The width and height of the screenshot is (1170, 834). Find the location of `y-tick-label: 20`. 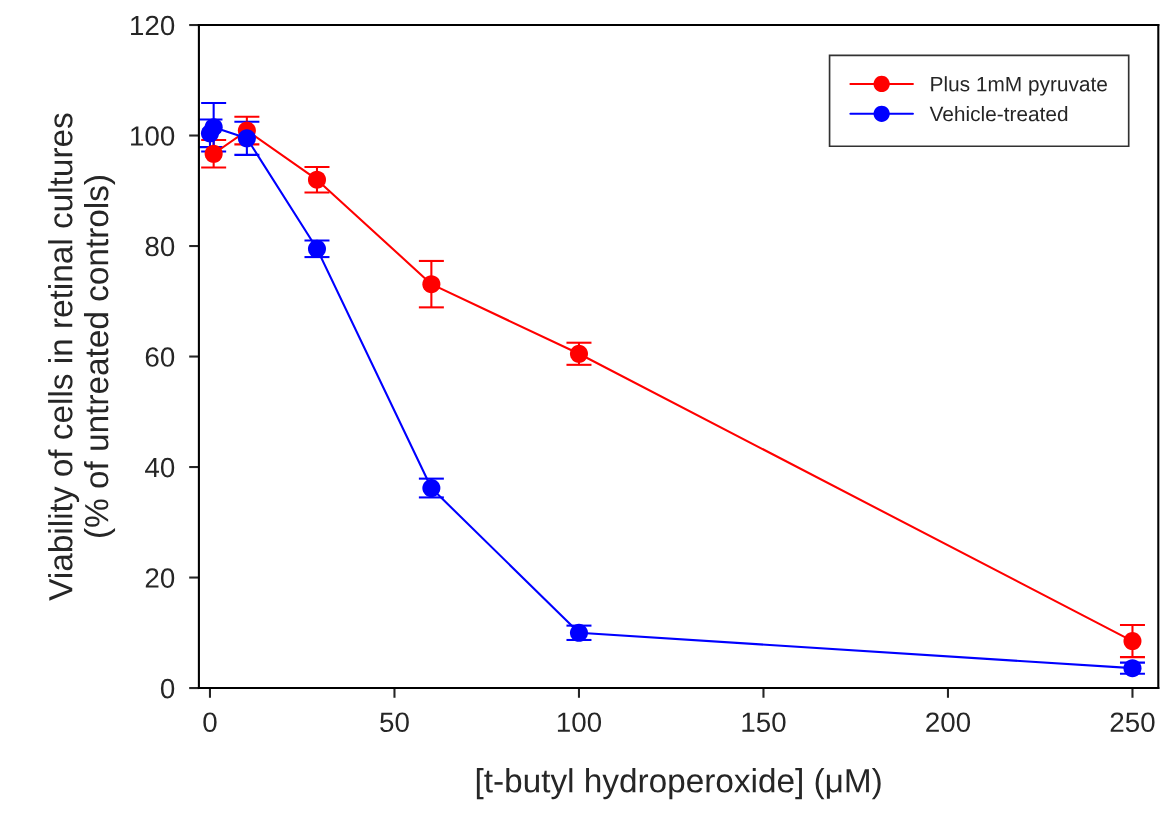

y-tick-label: 20 is located at coordinates (160, 578).